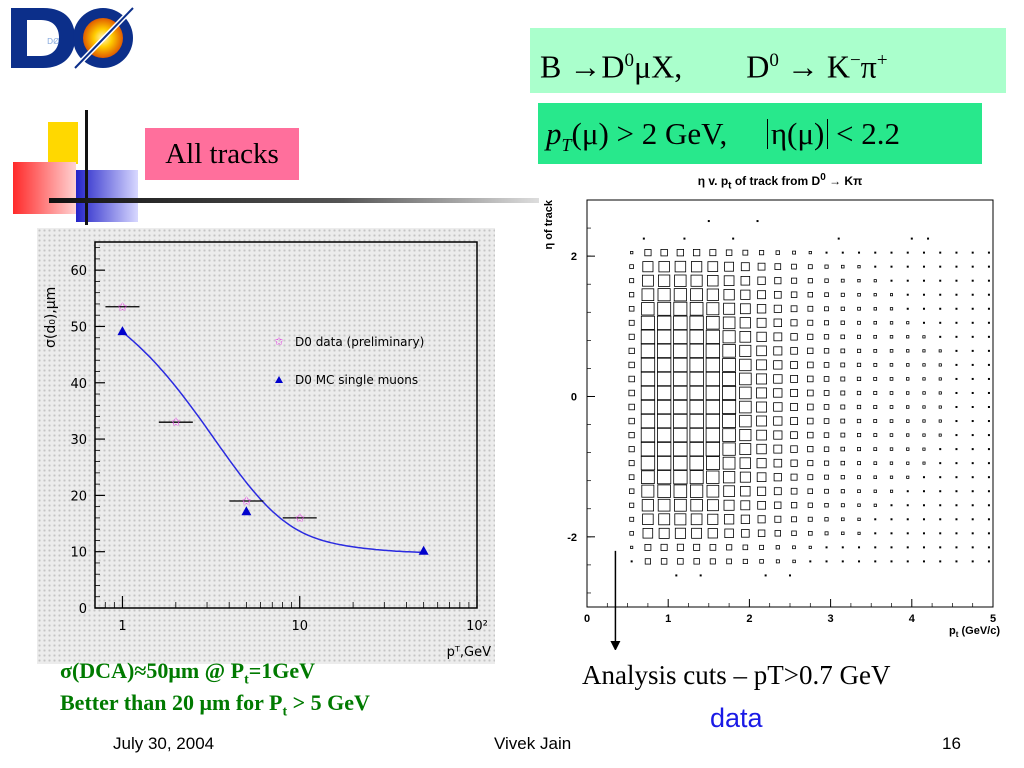 The width and height of the screenshot is (1024, 768). What do you see at coordinates (585, 66) in the screenshot?
I see `formula-arrow-1: →` at bounding box center [585, 66].